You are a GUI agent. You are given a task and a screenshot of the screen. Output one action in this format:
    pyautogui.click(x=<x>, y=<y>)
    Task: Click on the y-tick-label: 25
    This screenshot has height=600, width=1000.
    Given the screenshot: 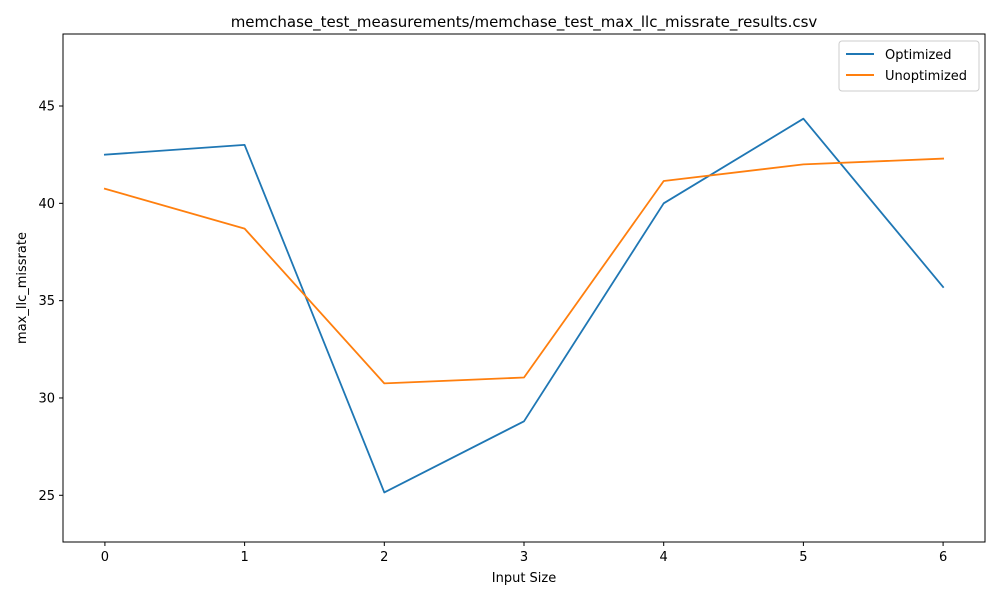 What is the action you would take?
    pyautogui.click(x=46, y=496)
    